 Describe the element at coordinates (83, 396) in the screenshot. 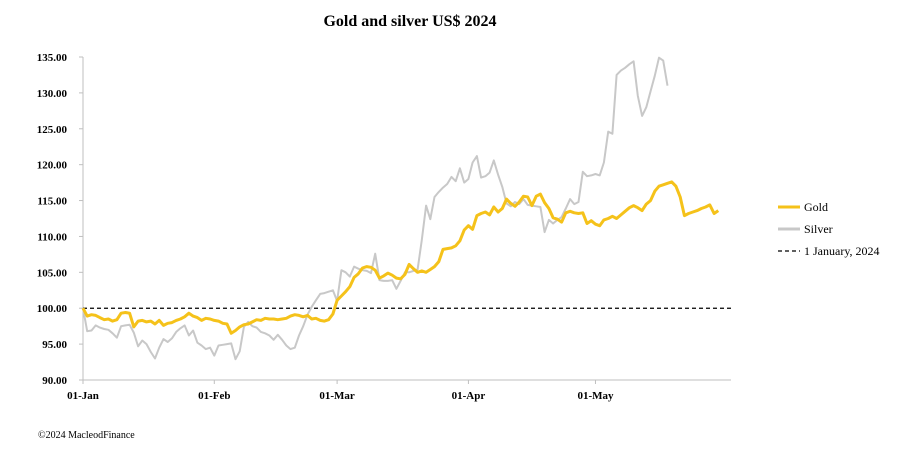

I see `x-tick-label: 01-Jan` at that location.